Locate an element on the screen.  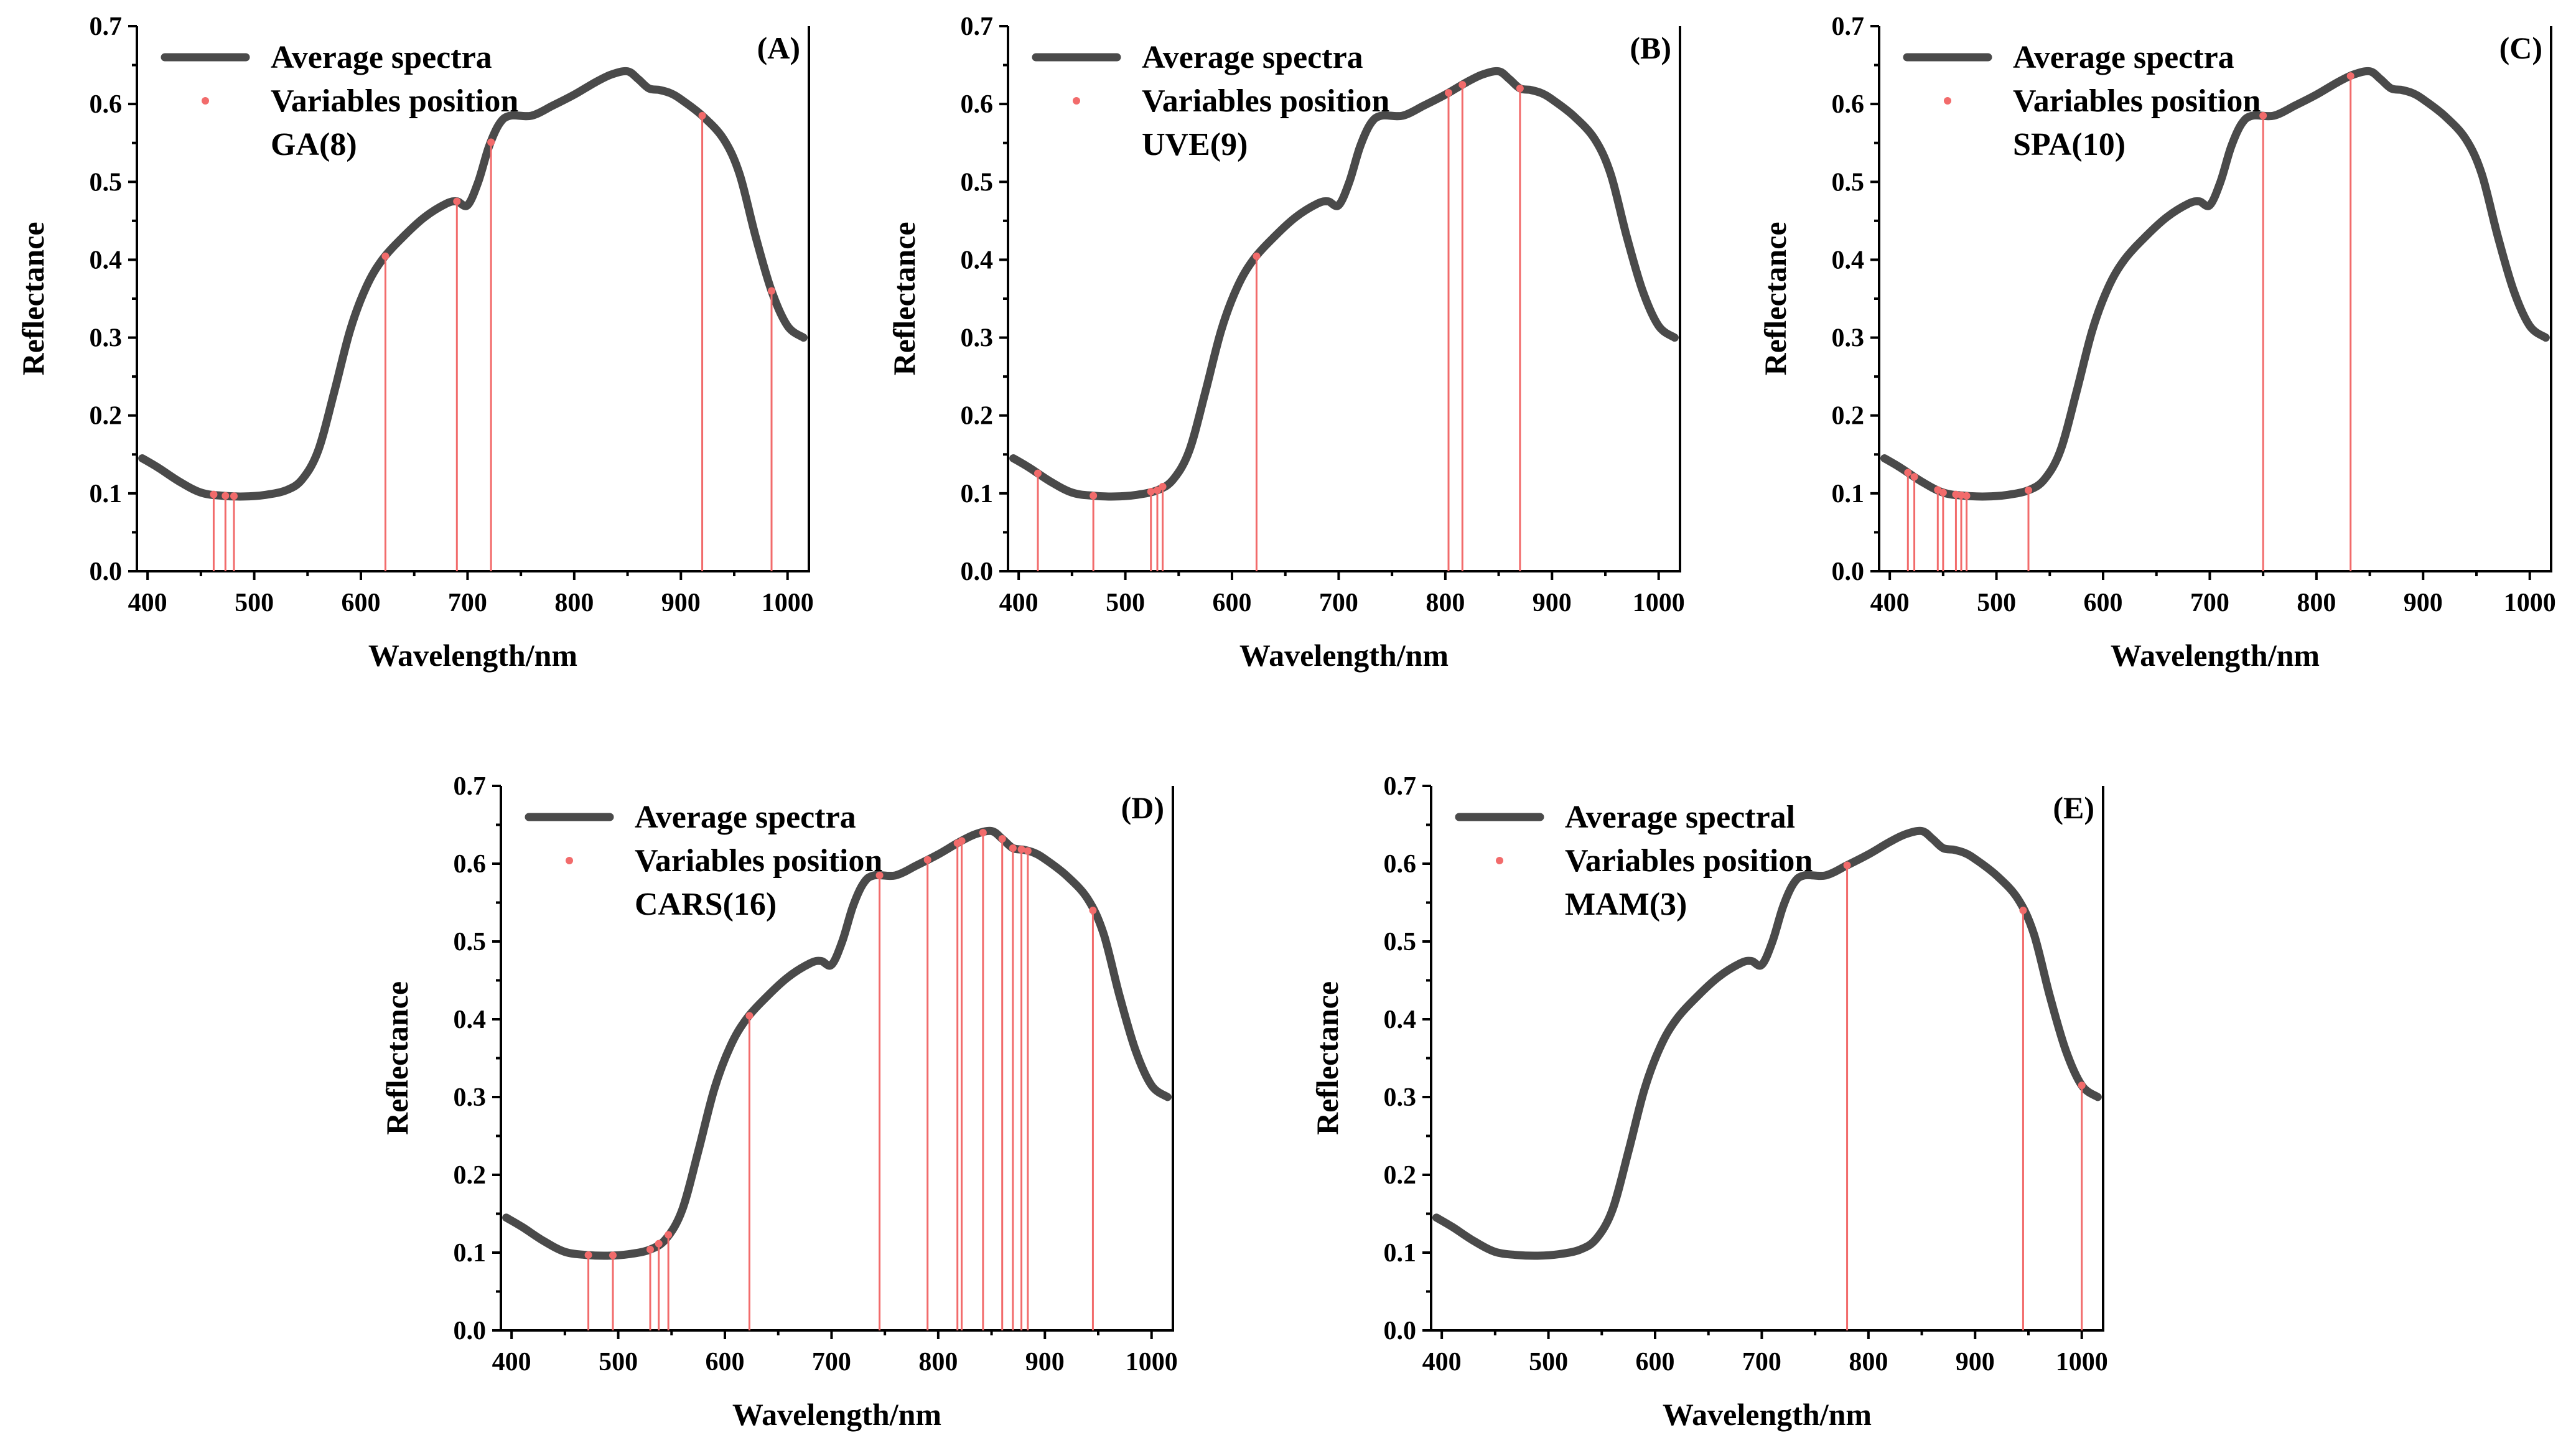
panel-letter: (A) is located at coordinates (779, 47).